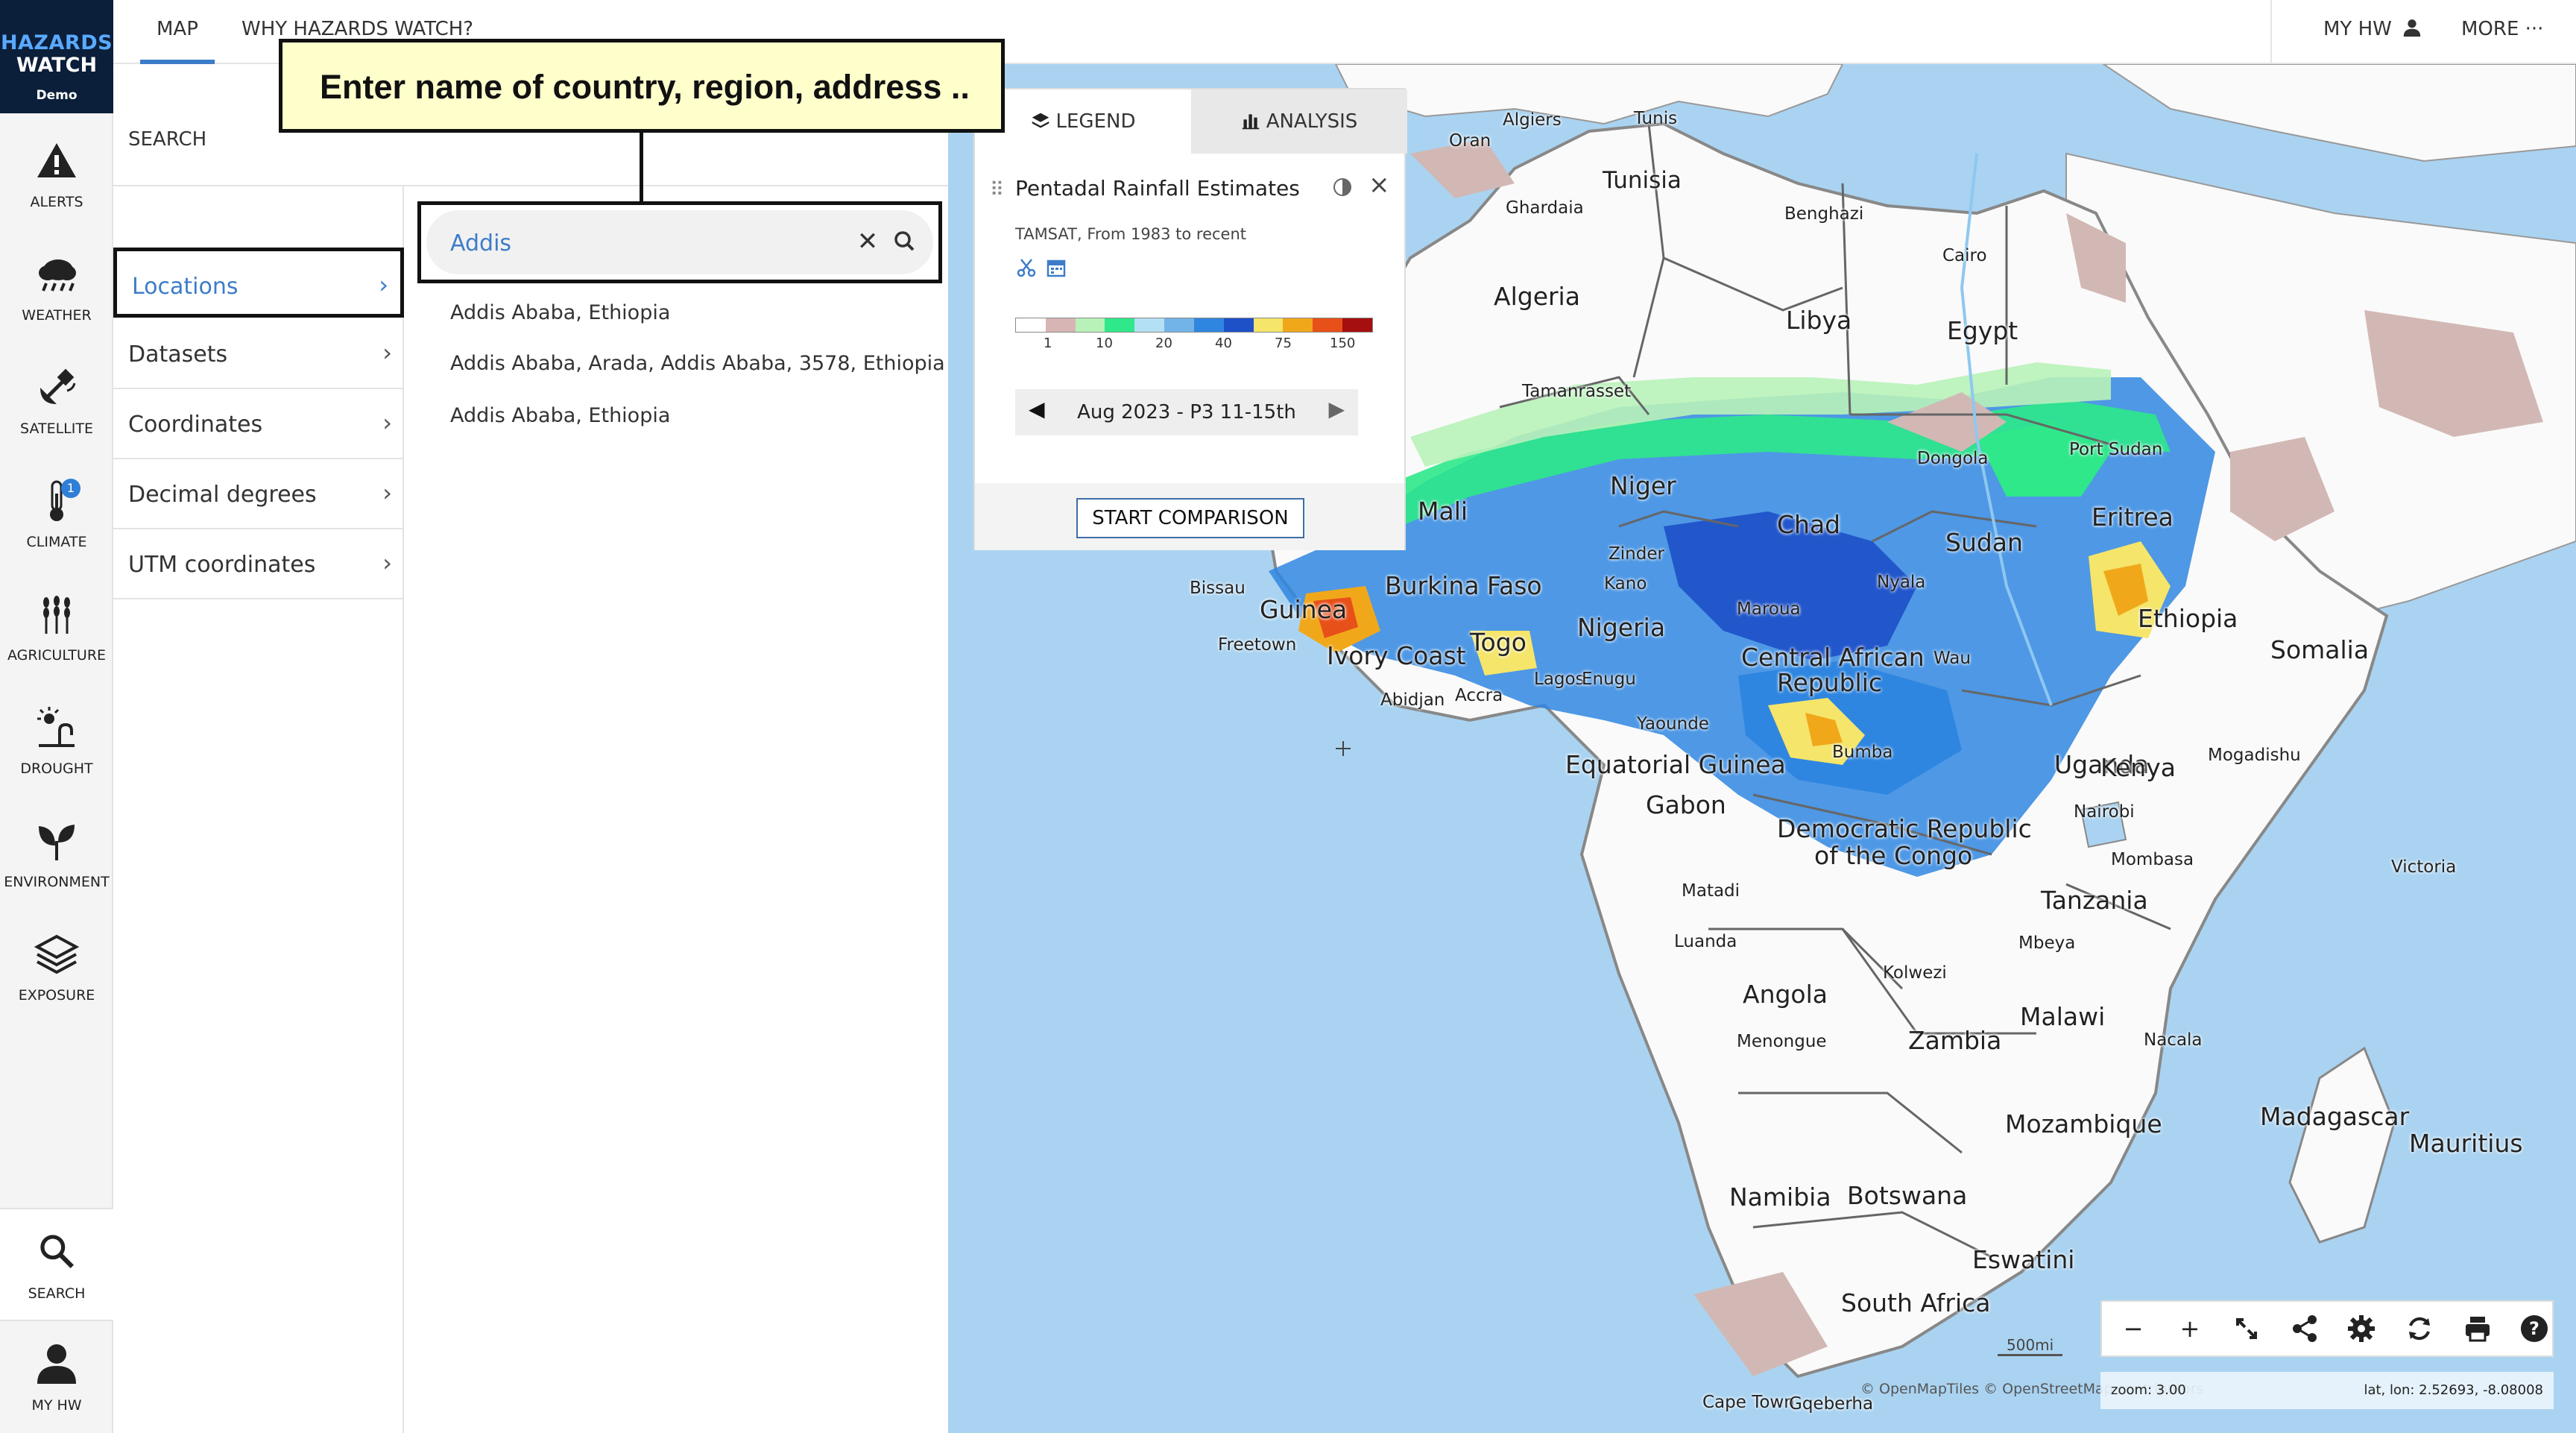 This screenshot has height=1433, width=2576. What do you see at coordinates (2133, 1328) in the screenshot?
I see `zoom-out-icon: −` at bounding box center [2133, 1328].